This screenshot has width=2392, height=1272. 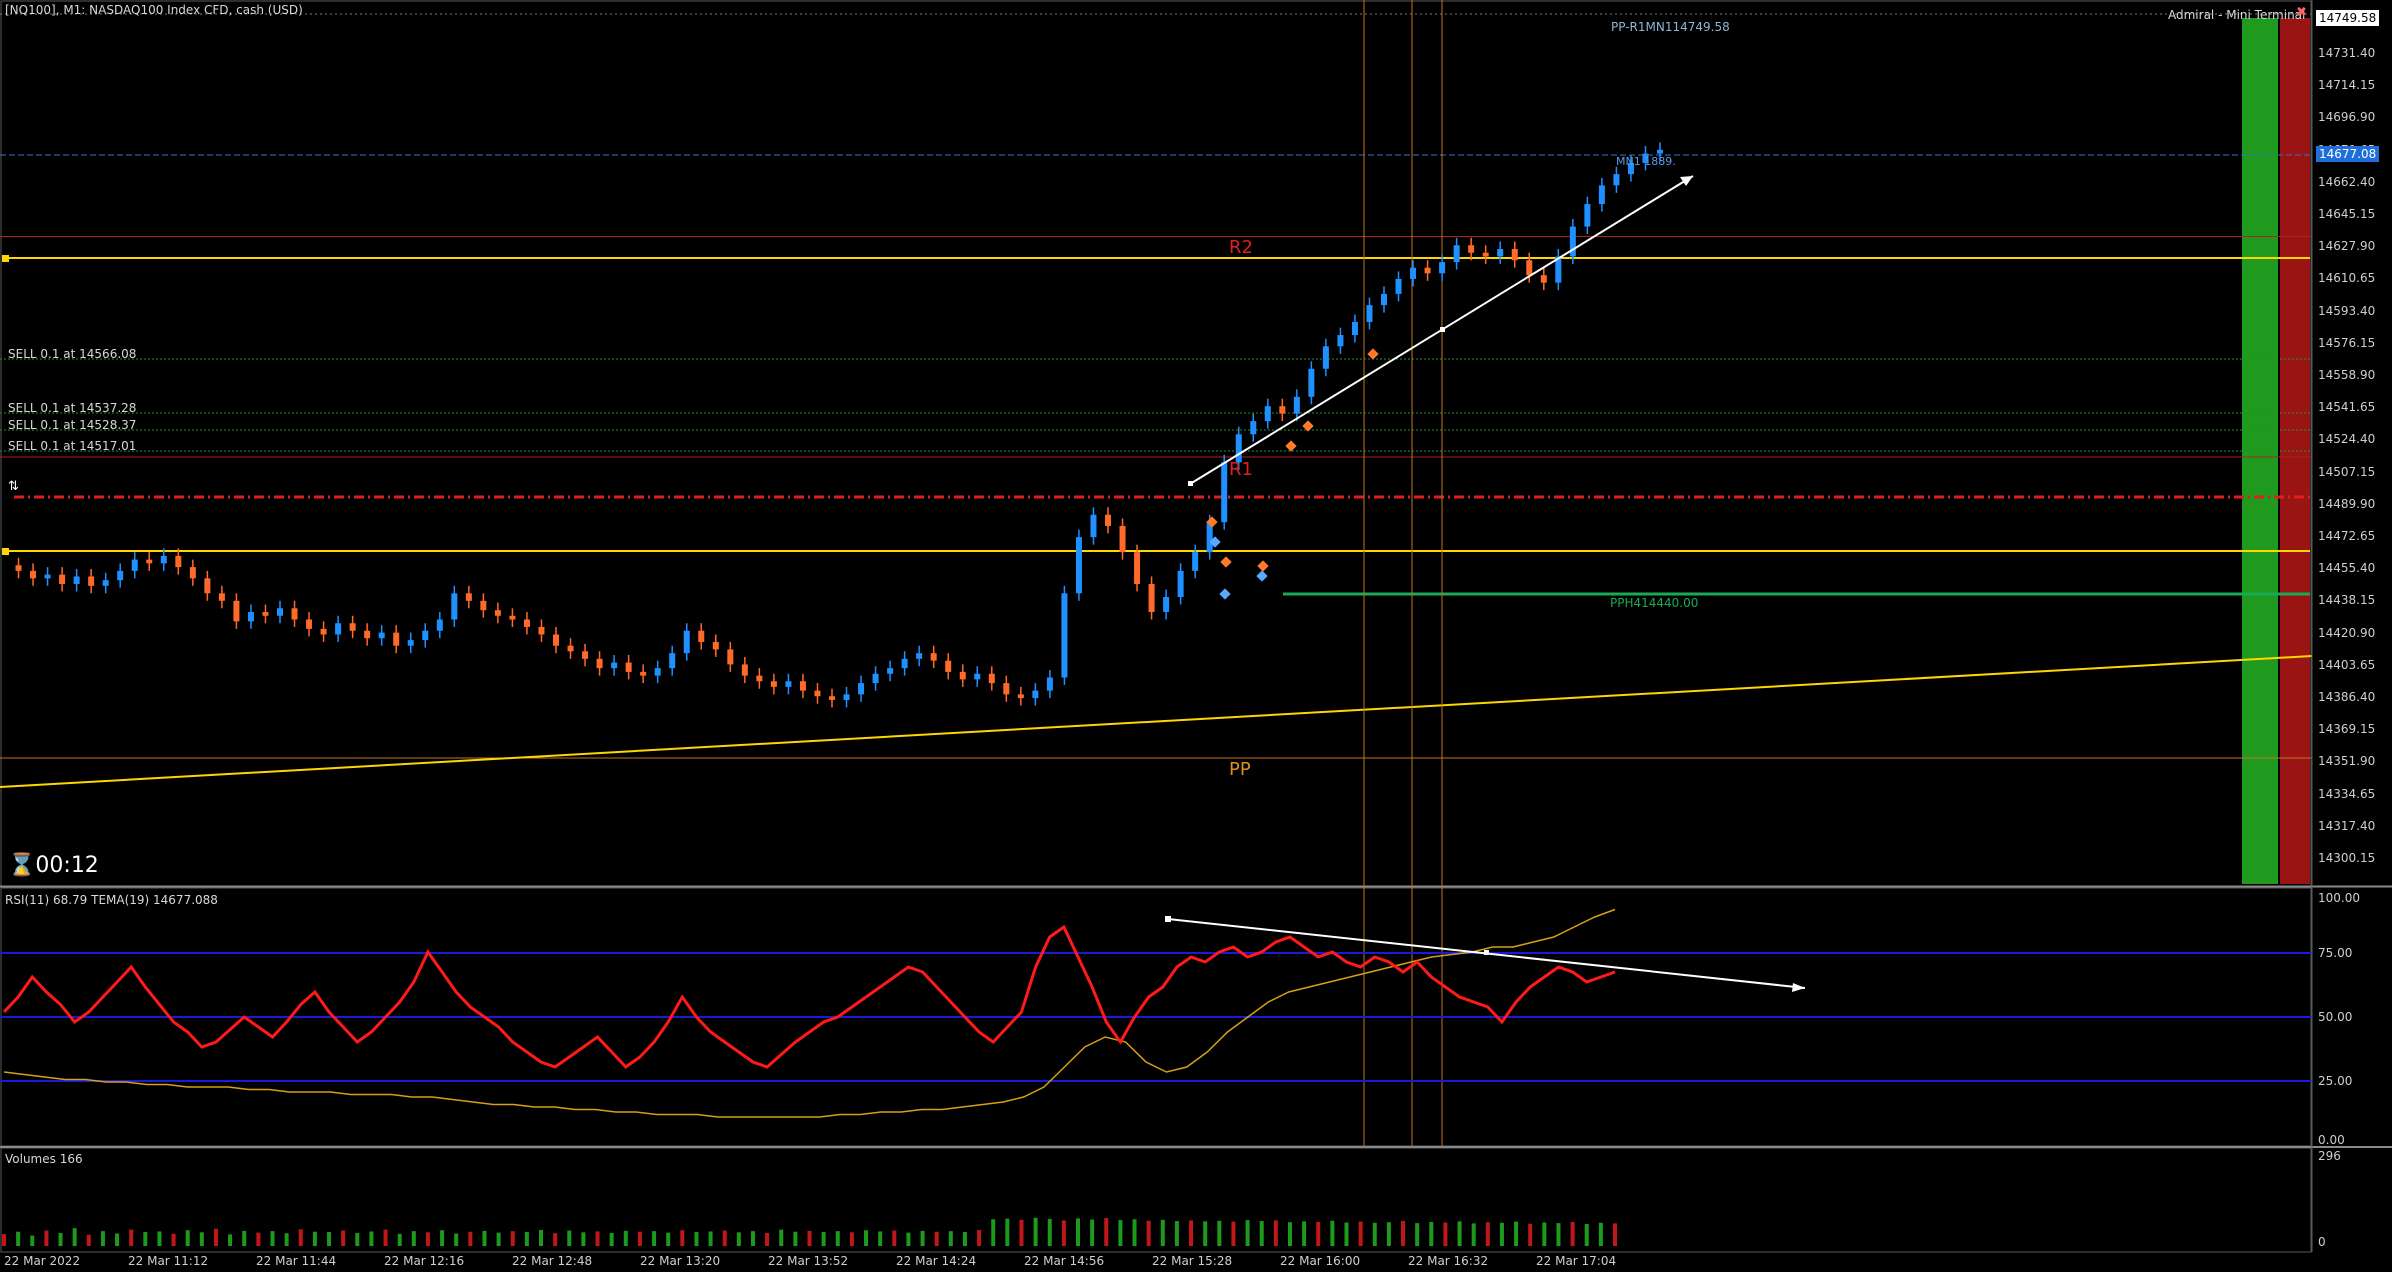 What do you see at coordinates (296, 1261) in the screenshot?
I see `time-tick: 22 Mar 11:44` at bounding box center [296, 1261].